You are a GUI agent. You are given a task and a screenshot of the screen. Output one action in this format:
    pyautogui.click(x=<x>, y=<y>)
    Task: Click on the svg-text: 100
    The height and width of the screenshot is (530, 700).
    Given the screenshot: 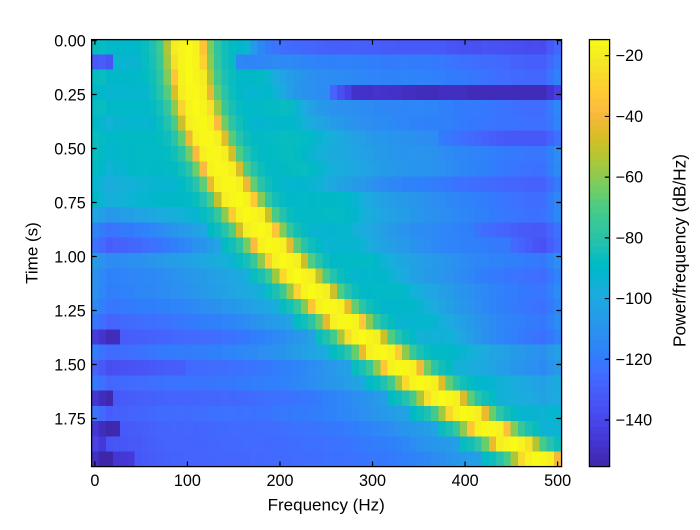 What is the action you would take?
    pyautogui.click(x=187, y=481)
    